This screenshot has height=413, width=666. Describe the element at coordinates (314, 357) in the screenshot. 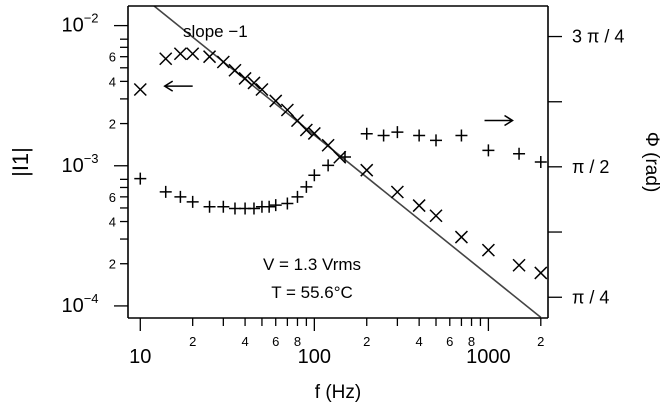

I see `x-tick-label: 100` at that location.